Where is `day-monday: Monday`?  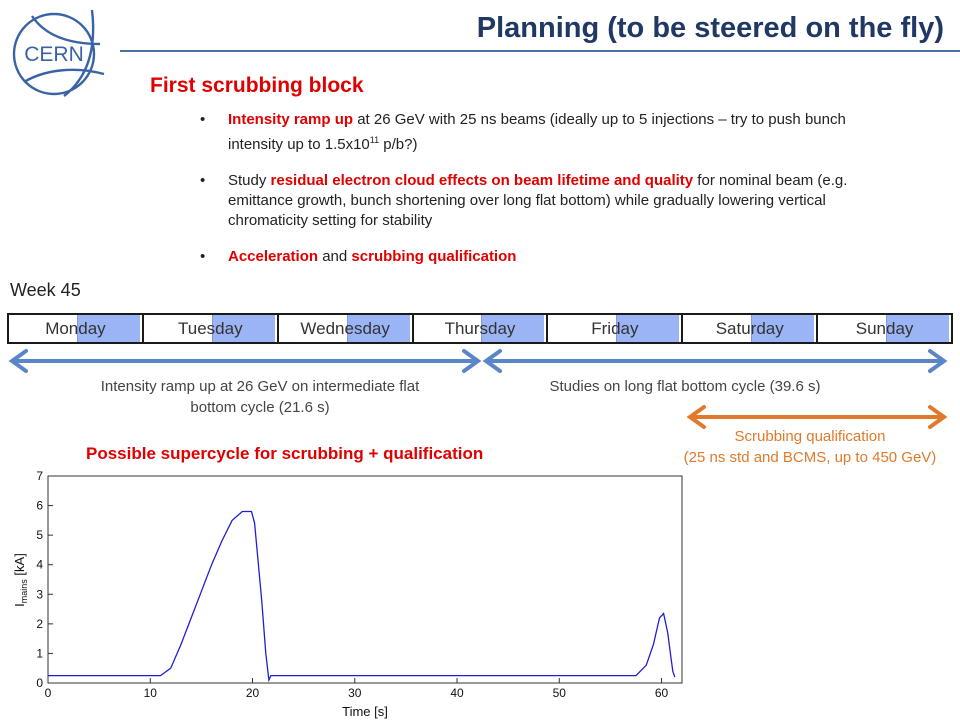 day-monday: Monday is located at coordinates (76, 328).